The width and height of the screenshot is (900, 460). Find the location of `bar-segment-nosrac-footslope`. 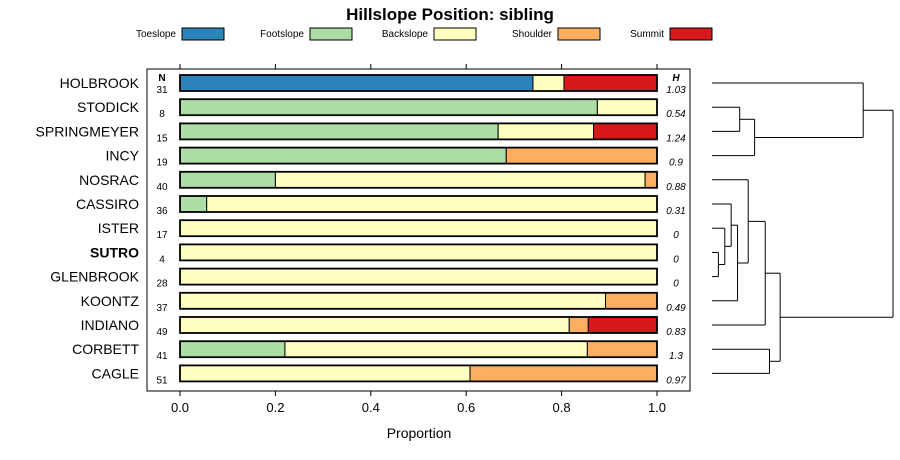

bar-segment-nosrac-footslope is located at coordinates (227, 180).